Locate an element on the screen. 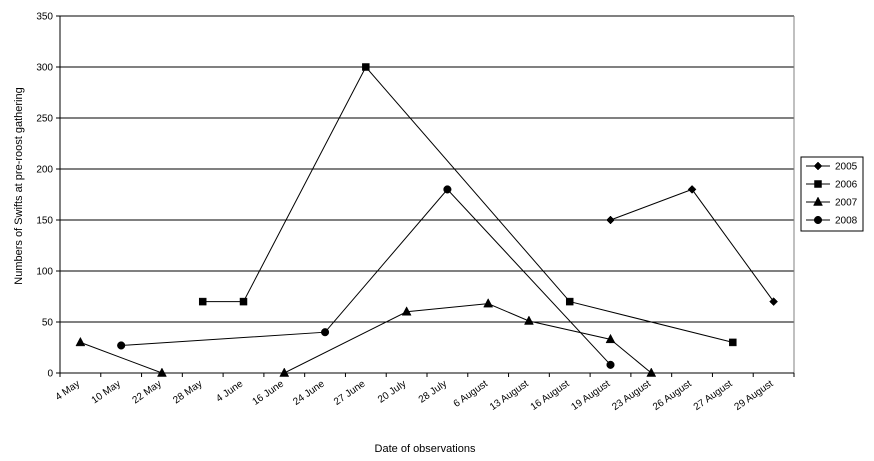  x-tick-label: 27 August is located at coordinates (713, 395).